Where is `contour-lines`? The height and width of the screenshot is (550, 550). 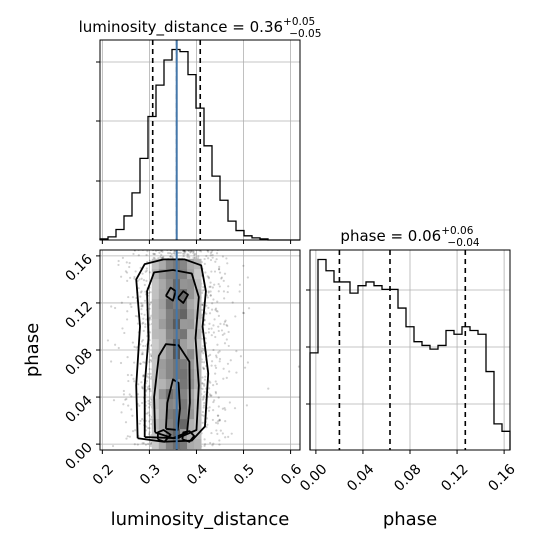
contour-lines is located at coordinates (172, 350).